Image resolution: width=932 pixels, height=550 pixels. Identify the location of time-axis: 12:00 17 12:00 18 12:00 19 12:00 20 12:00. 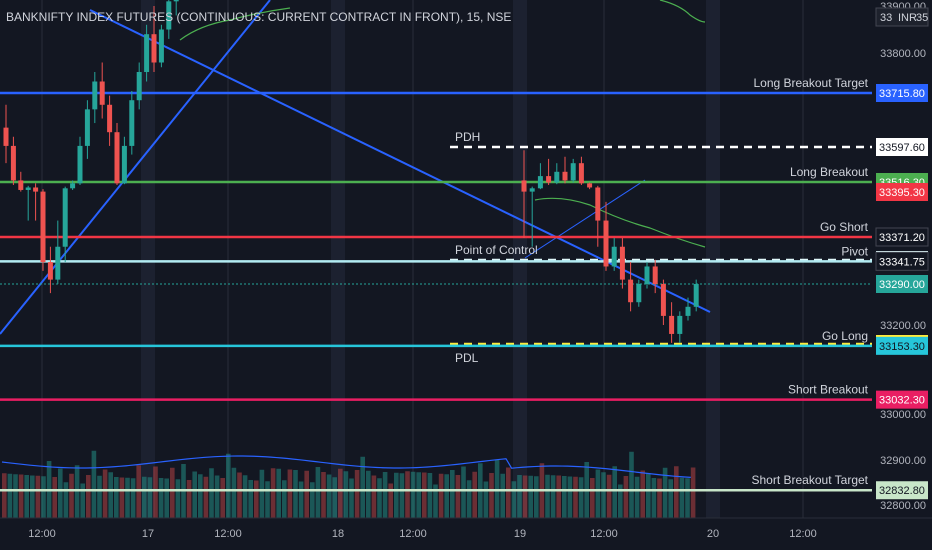
(466, 533).